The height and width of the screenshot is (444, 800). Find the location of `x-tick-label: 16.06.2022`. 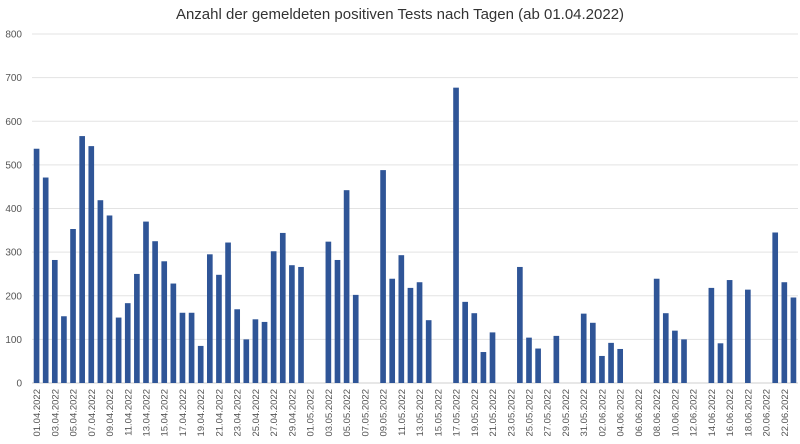

x-tick-label: 16.06.2022 is located at coordinates (730, 413).